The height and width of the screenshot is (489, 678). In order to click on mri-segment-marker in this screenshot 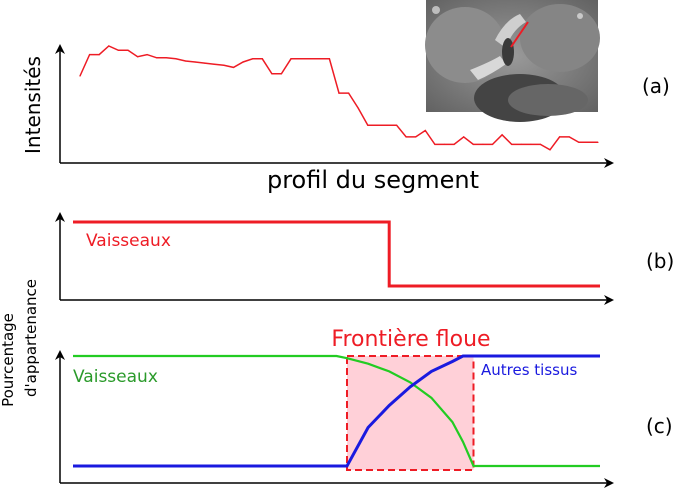, I will do `click(519, 34)`.